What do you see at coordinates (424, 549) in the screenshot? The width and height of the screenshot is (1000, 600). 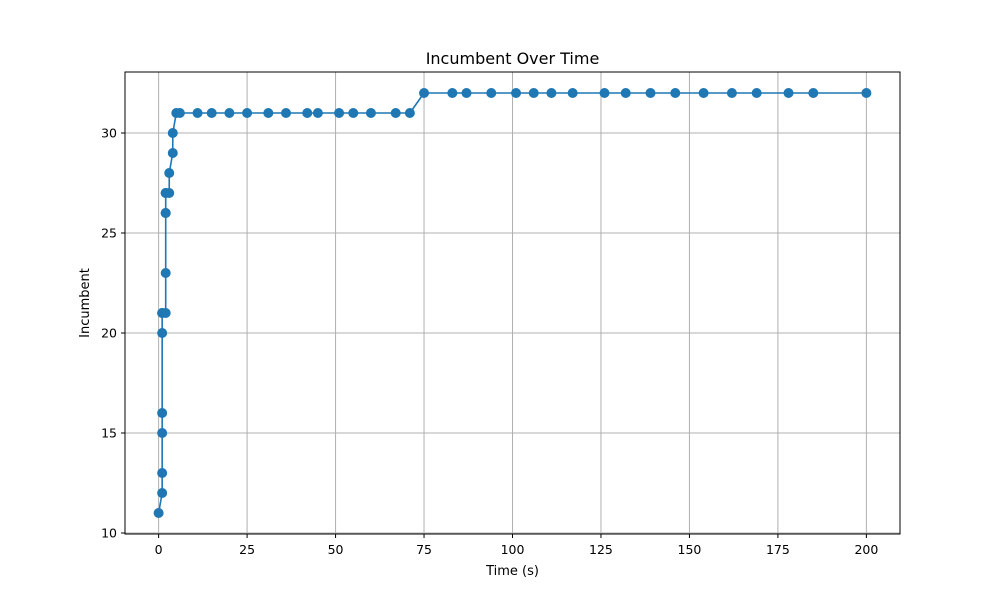 I see `x-tick-label: 75` at bounding box center [424, 549].